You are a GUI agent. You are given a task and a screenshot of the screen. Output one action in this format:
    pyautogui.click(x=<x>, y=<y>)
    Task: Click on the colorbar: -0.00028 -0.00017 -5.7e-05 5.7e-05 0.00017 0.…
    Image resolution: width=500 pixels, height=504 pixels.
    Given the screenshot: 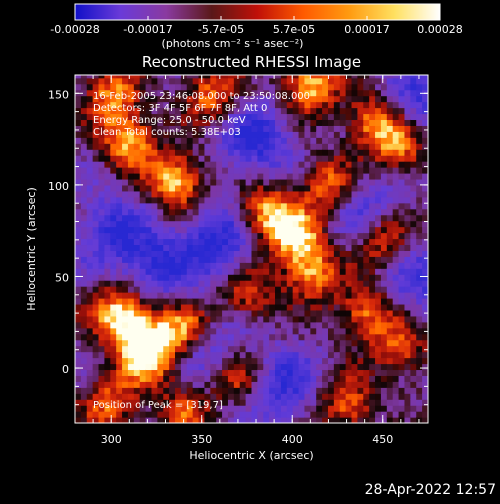 What is the action you would take?
    pyautogui.click(x=256, y=26)
    